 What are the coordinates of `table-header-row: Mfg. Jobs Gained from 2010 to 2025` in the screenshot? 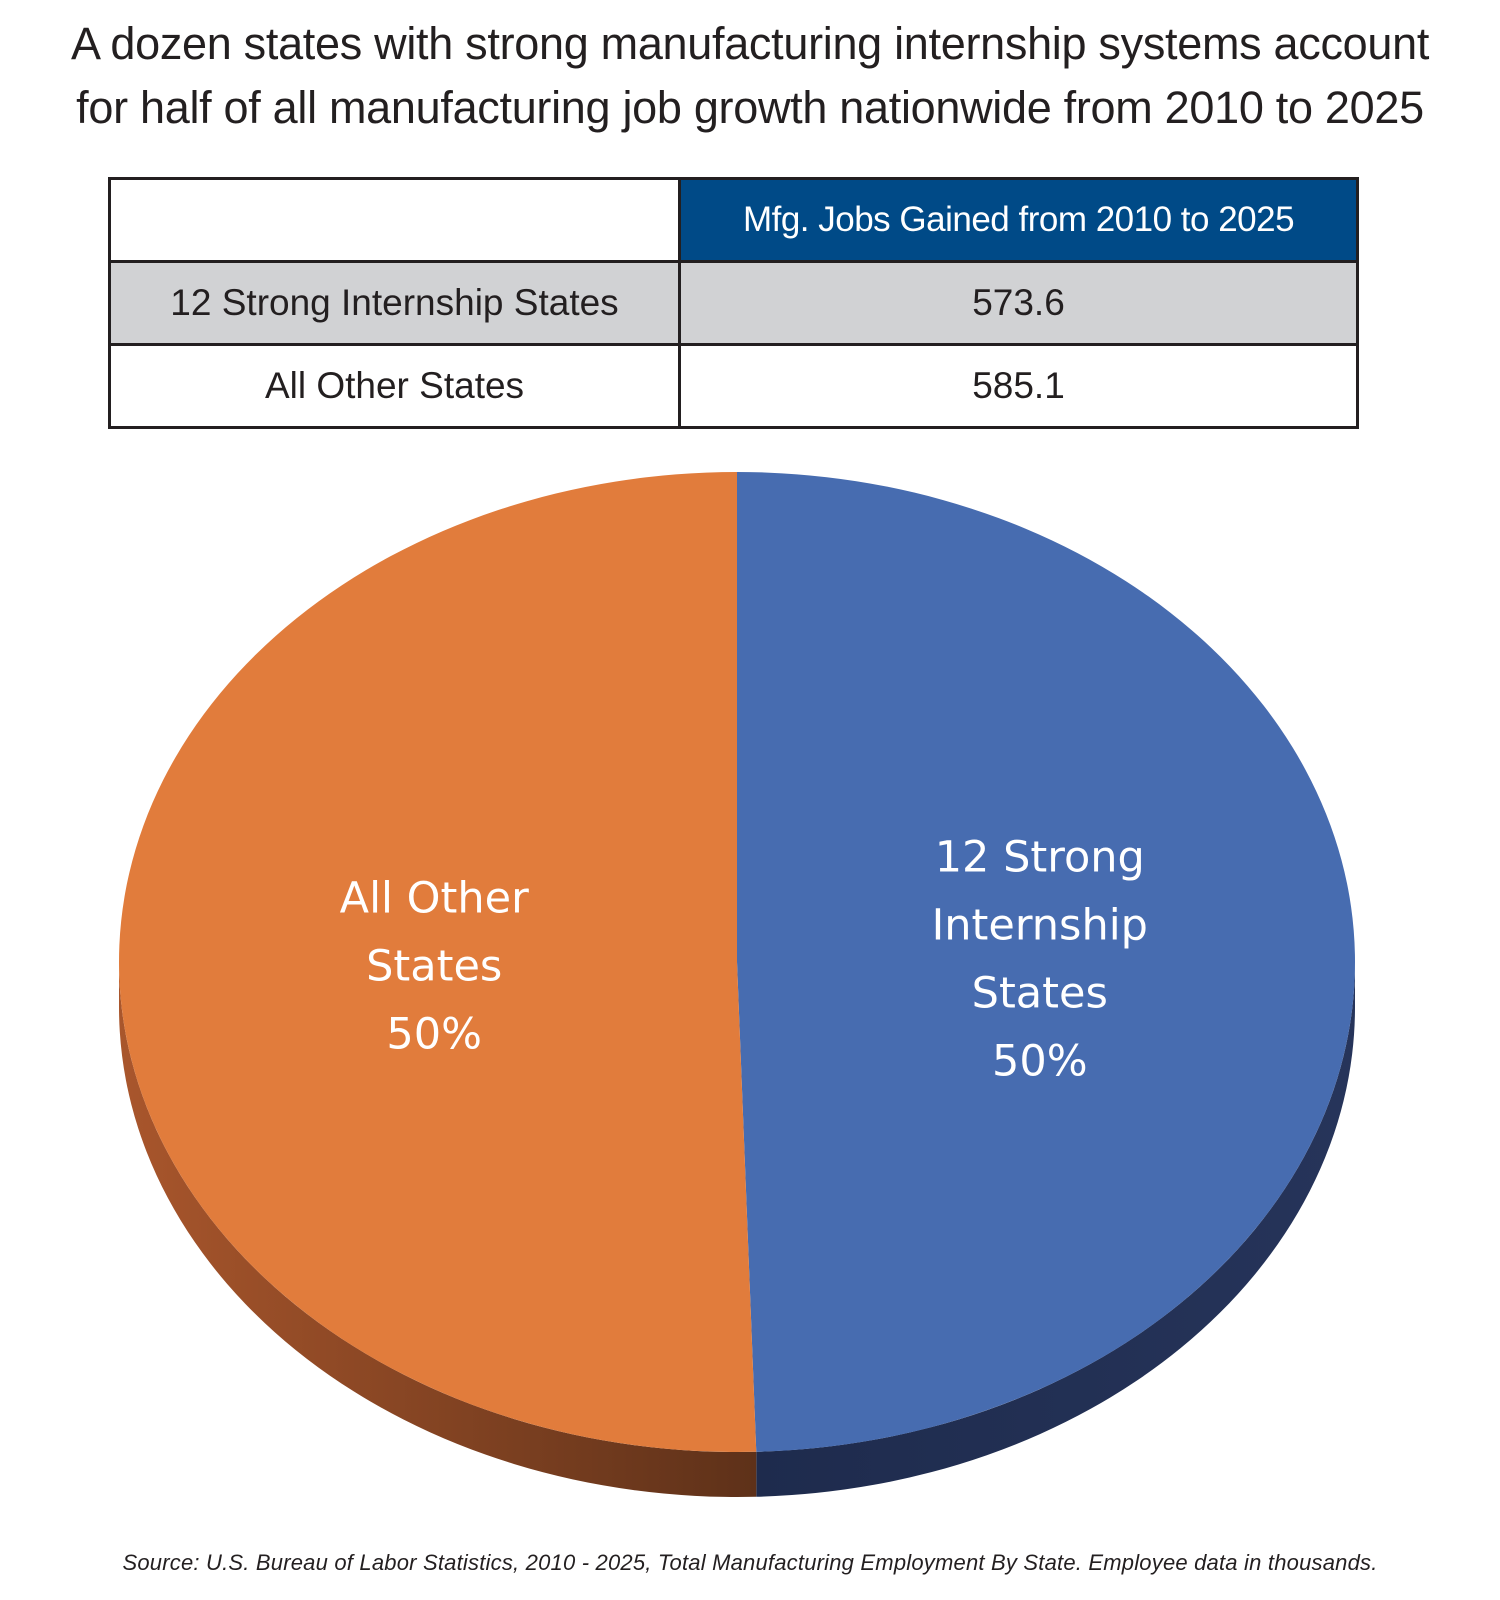 It's located at (733, 220).